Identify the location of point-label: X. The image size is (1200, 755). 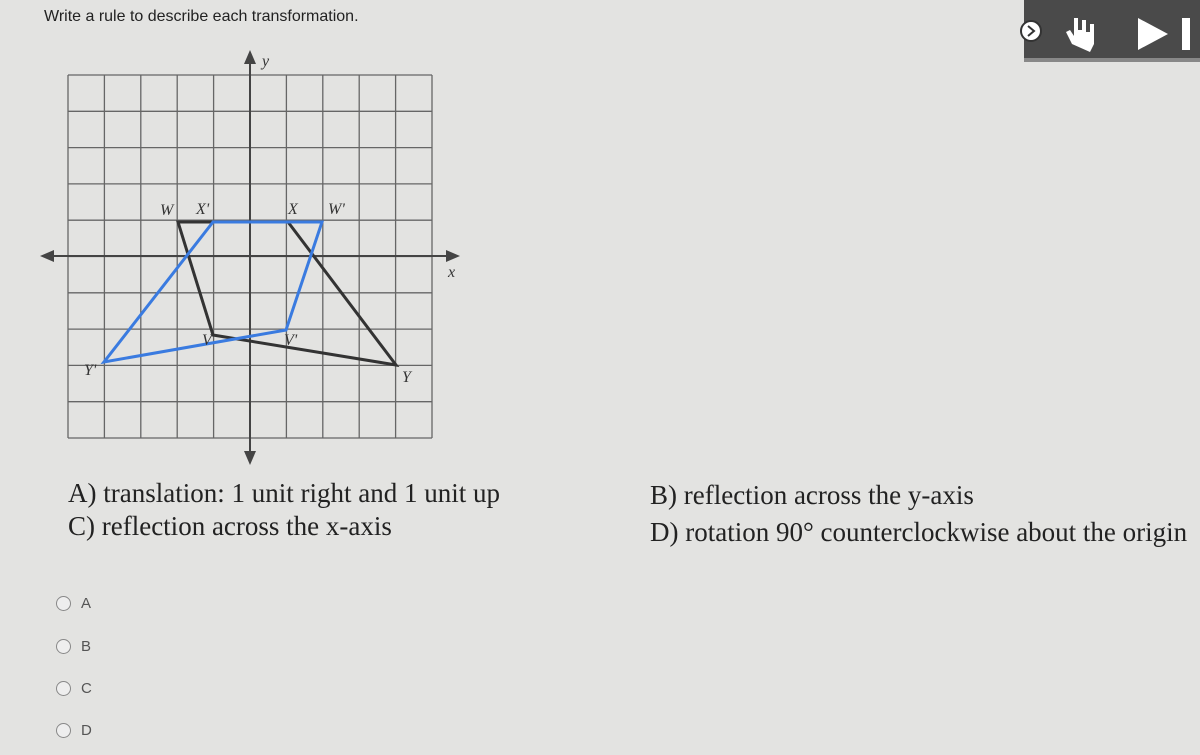
(293, 209).